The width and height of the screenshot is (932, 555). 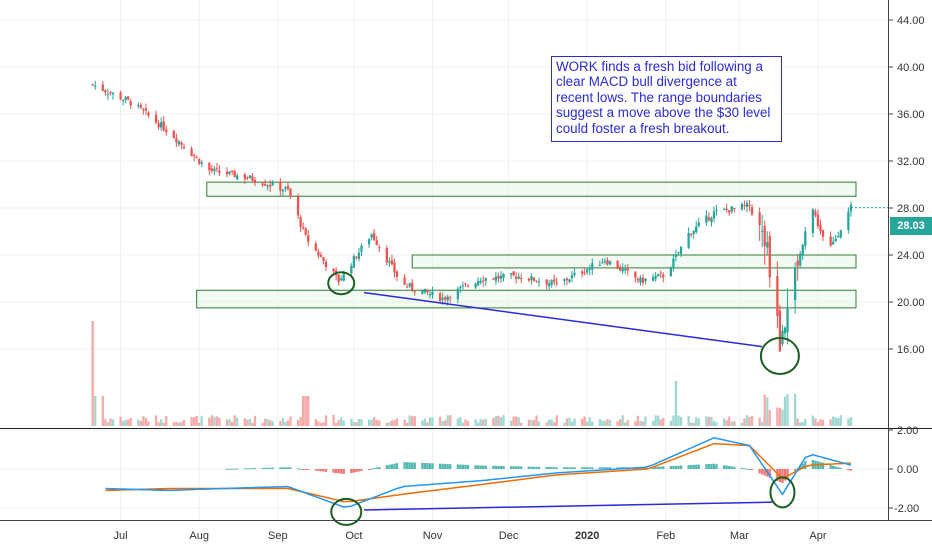 What do you see at coordinates (121, 536) in the screenshot?
I see `time-tick-label: Jul` at bounding box center [121, 536].